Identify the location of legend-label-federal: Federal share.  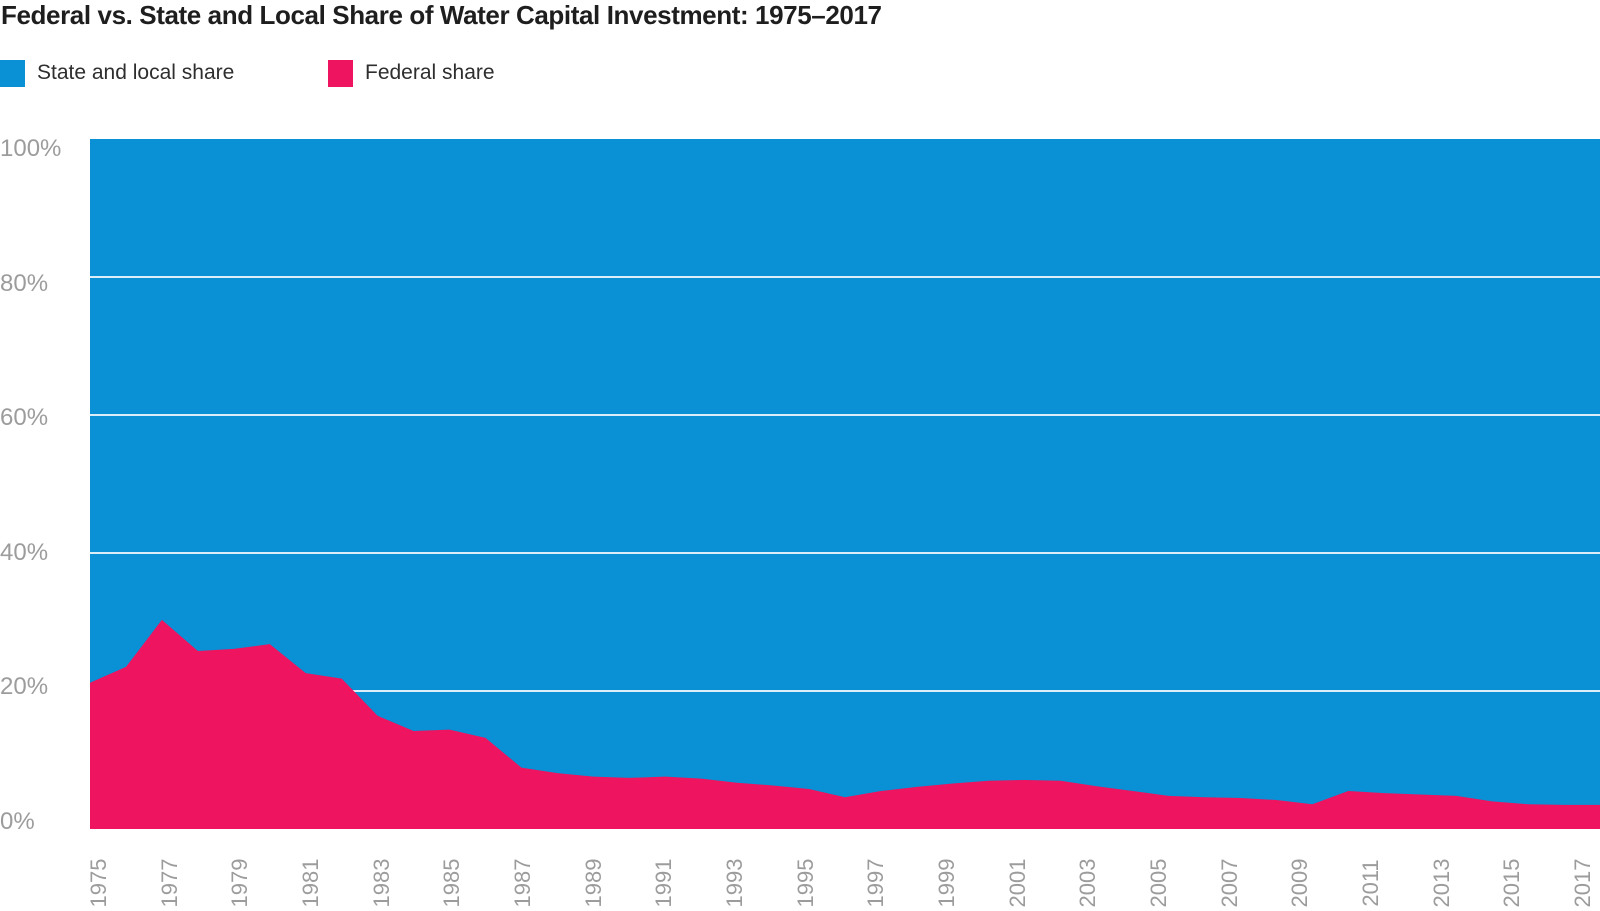
(430, 72).